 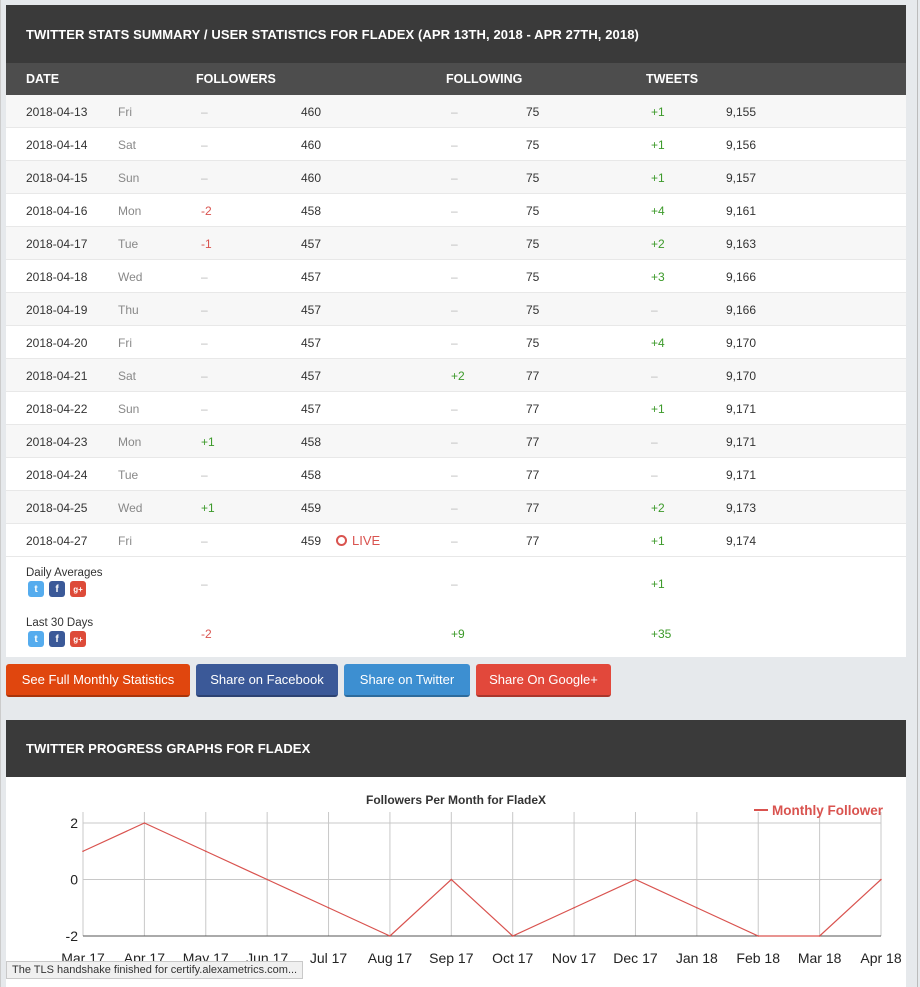 I want to click on x-tick-label: Apr 18, so click(x=880, y=958).